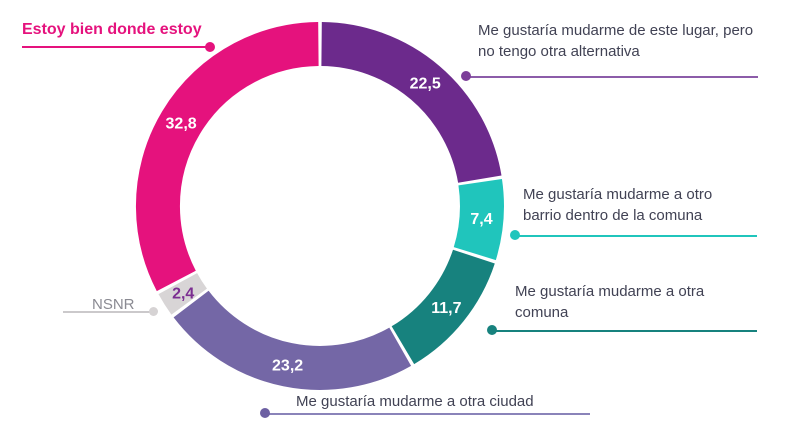  I want to click on leader-line-otra-comuna, so click(624, 331).